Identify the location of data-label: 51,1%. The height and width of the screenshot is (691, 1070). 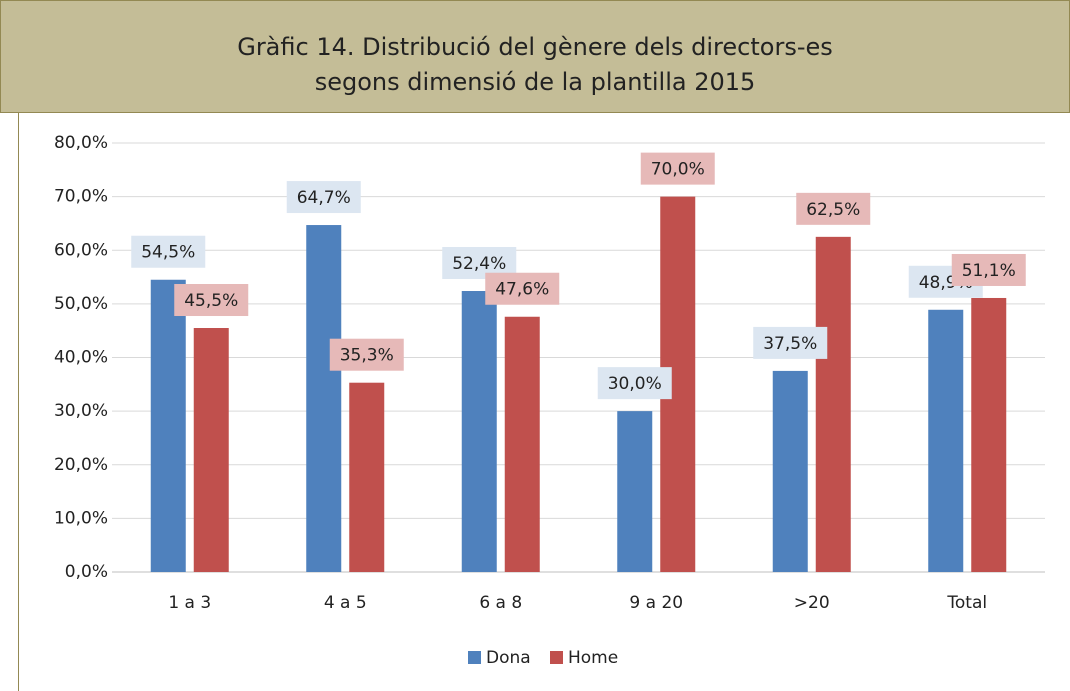
(989, 271).